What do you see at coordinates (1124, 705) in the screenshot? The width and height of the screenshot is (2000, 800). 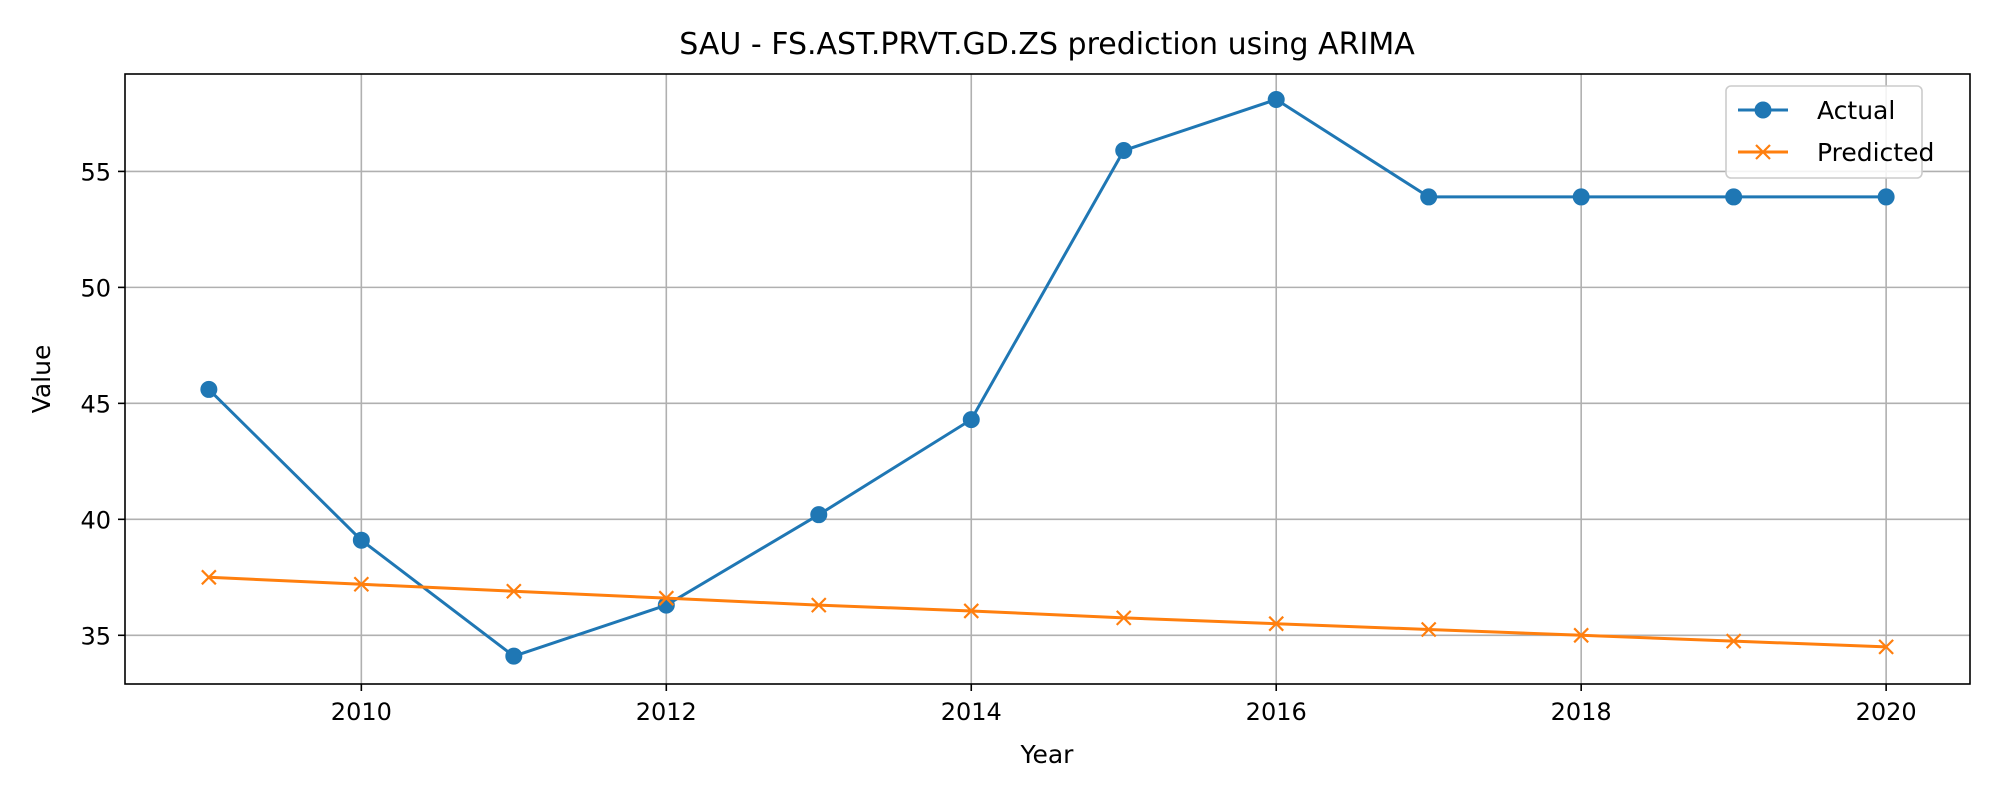 I see `x-axis: 2010 2012 2014 2016 2018 2020` at bounding box center [1124, 705].